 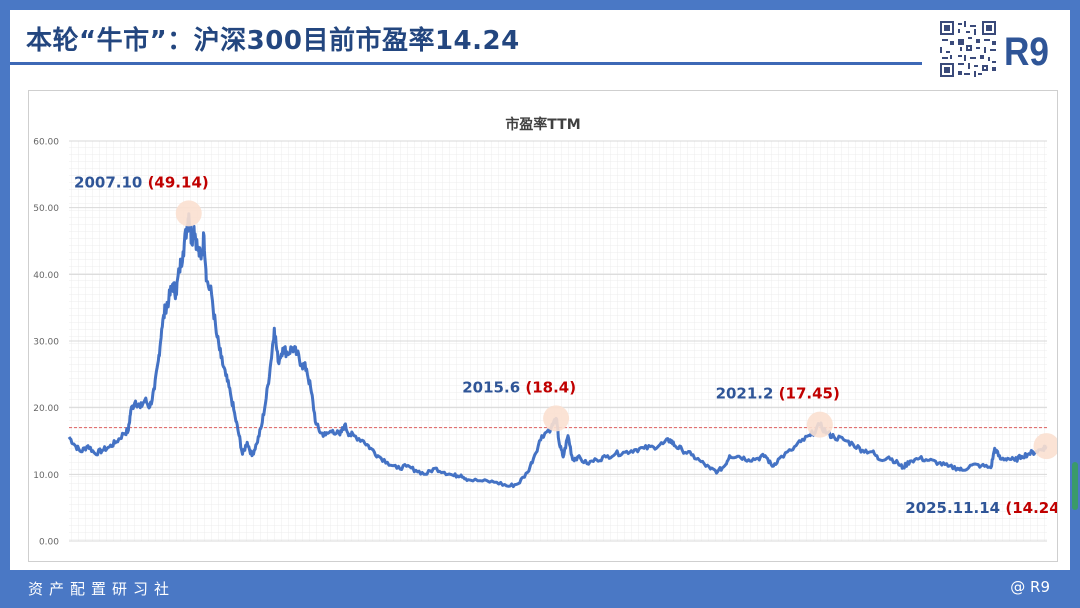 I want to click on page-title: 本轮“牛市”：沪深300目前市盈率14.24, so click(x=273, y=41).